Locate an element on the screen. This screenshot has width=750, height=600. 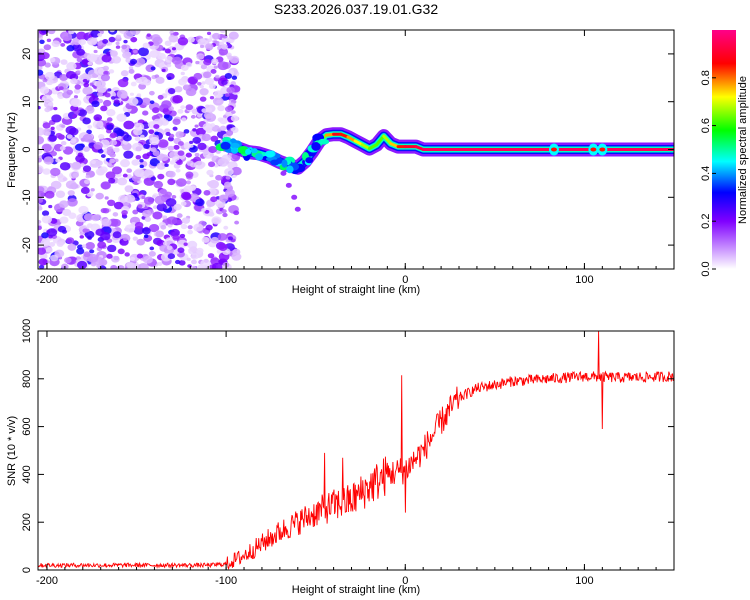
colorbar-ticks: 0.0 0.2 0.4 0.6 0.8 is located at coordinates (708, 173).